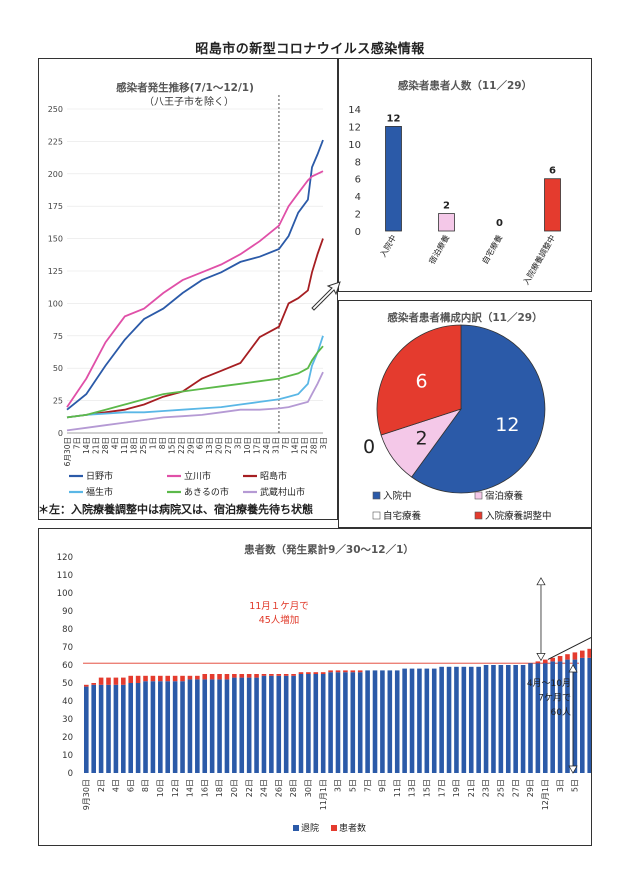  Describe the element at coordinates (354, 145) in the screenshot. I see `y-tick-label: 10` at that location.